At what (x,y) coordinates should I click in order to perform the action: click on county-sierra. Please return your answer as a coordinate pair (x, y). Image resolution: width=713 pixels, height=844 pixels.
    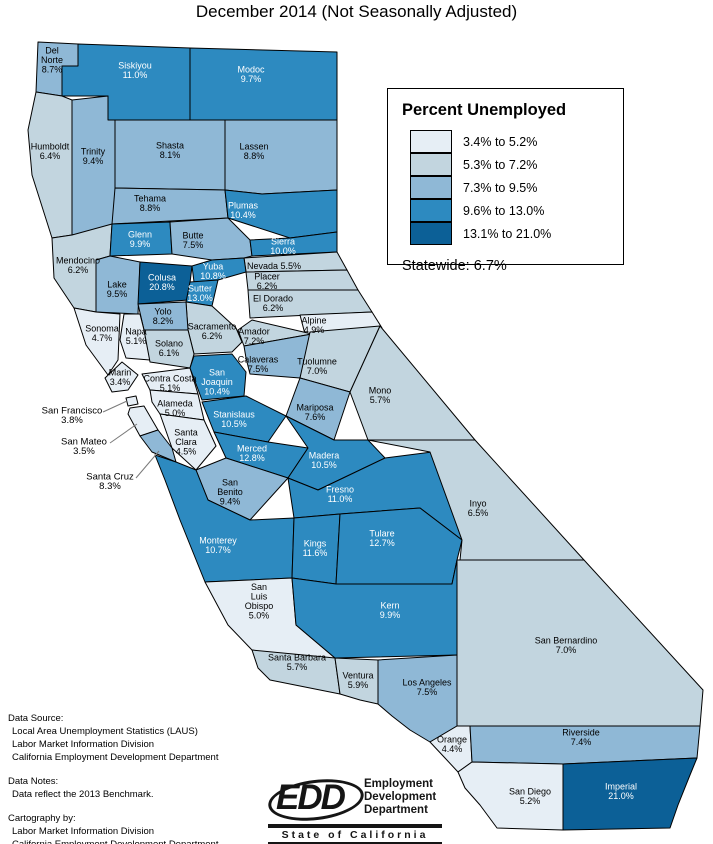
    Looking at the image, I should click on (293, 244).